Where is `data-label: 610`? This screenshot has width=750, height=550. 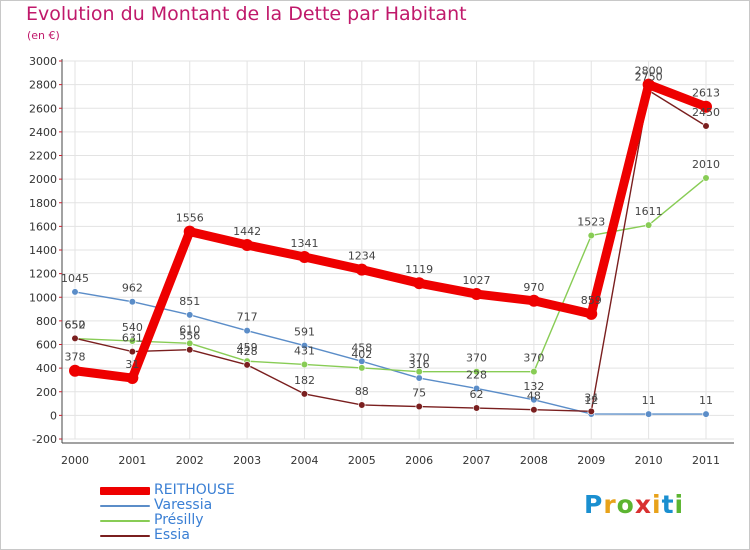
data-label: 610 is located at coordinates (189, 329).